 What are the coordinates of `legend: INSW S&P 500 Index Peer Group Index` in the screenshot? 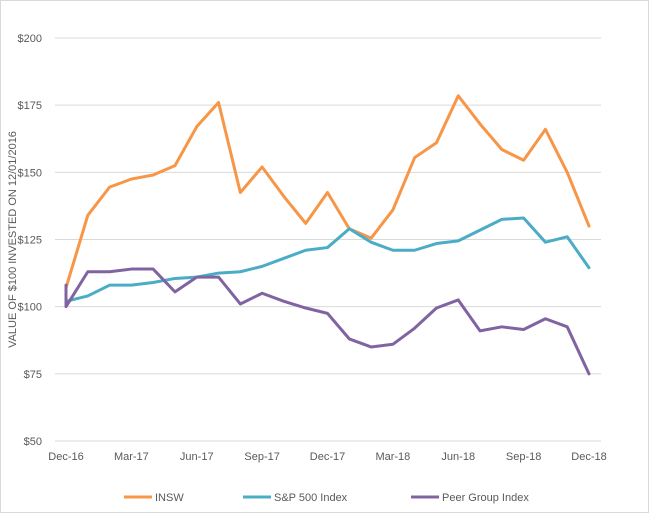 It's located at (326, 498).